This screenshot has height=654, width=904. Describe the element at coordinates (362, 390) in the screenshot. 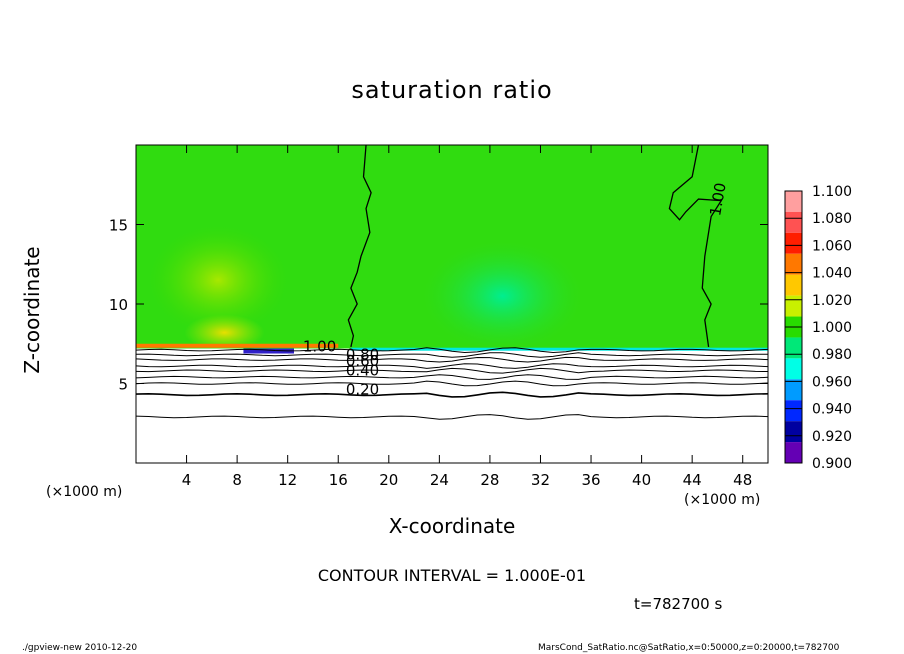

I see `contour-label: 0.20` at that location.